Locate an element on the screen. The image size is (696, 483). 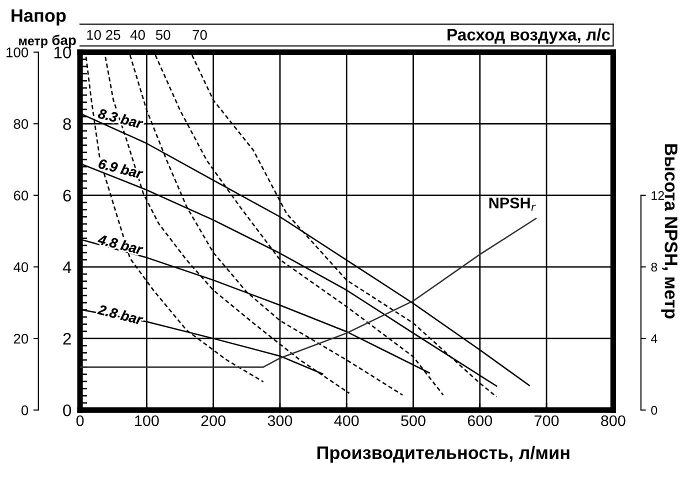
x-axis-title: Производительность, л/мин is located at coordinates (443, 454).